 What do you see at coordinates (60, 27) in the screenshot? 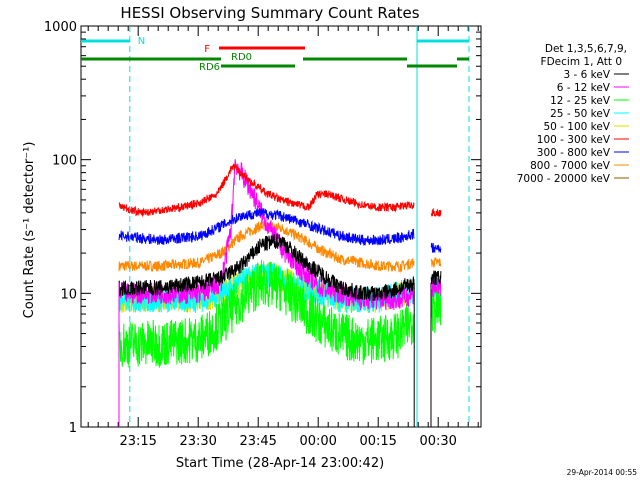
I see `y-tick-label: 1000` at bounding box center [60, 27].